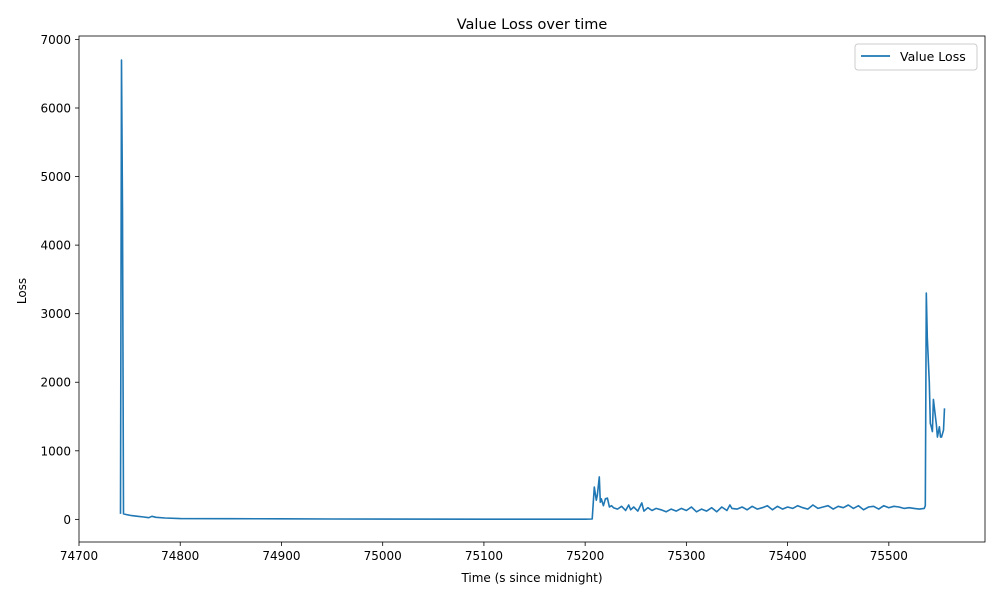 The width and height of the screenshot is (1000, 600). Describe the element at coordinates (55, 246) in the screenshot. I see `y-tick-label: 4000` at that location.